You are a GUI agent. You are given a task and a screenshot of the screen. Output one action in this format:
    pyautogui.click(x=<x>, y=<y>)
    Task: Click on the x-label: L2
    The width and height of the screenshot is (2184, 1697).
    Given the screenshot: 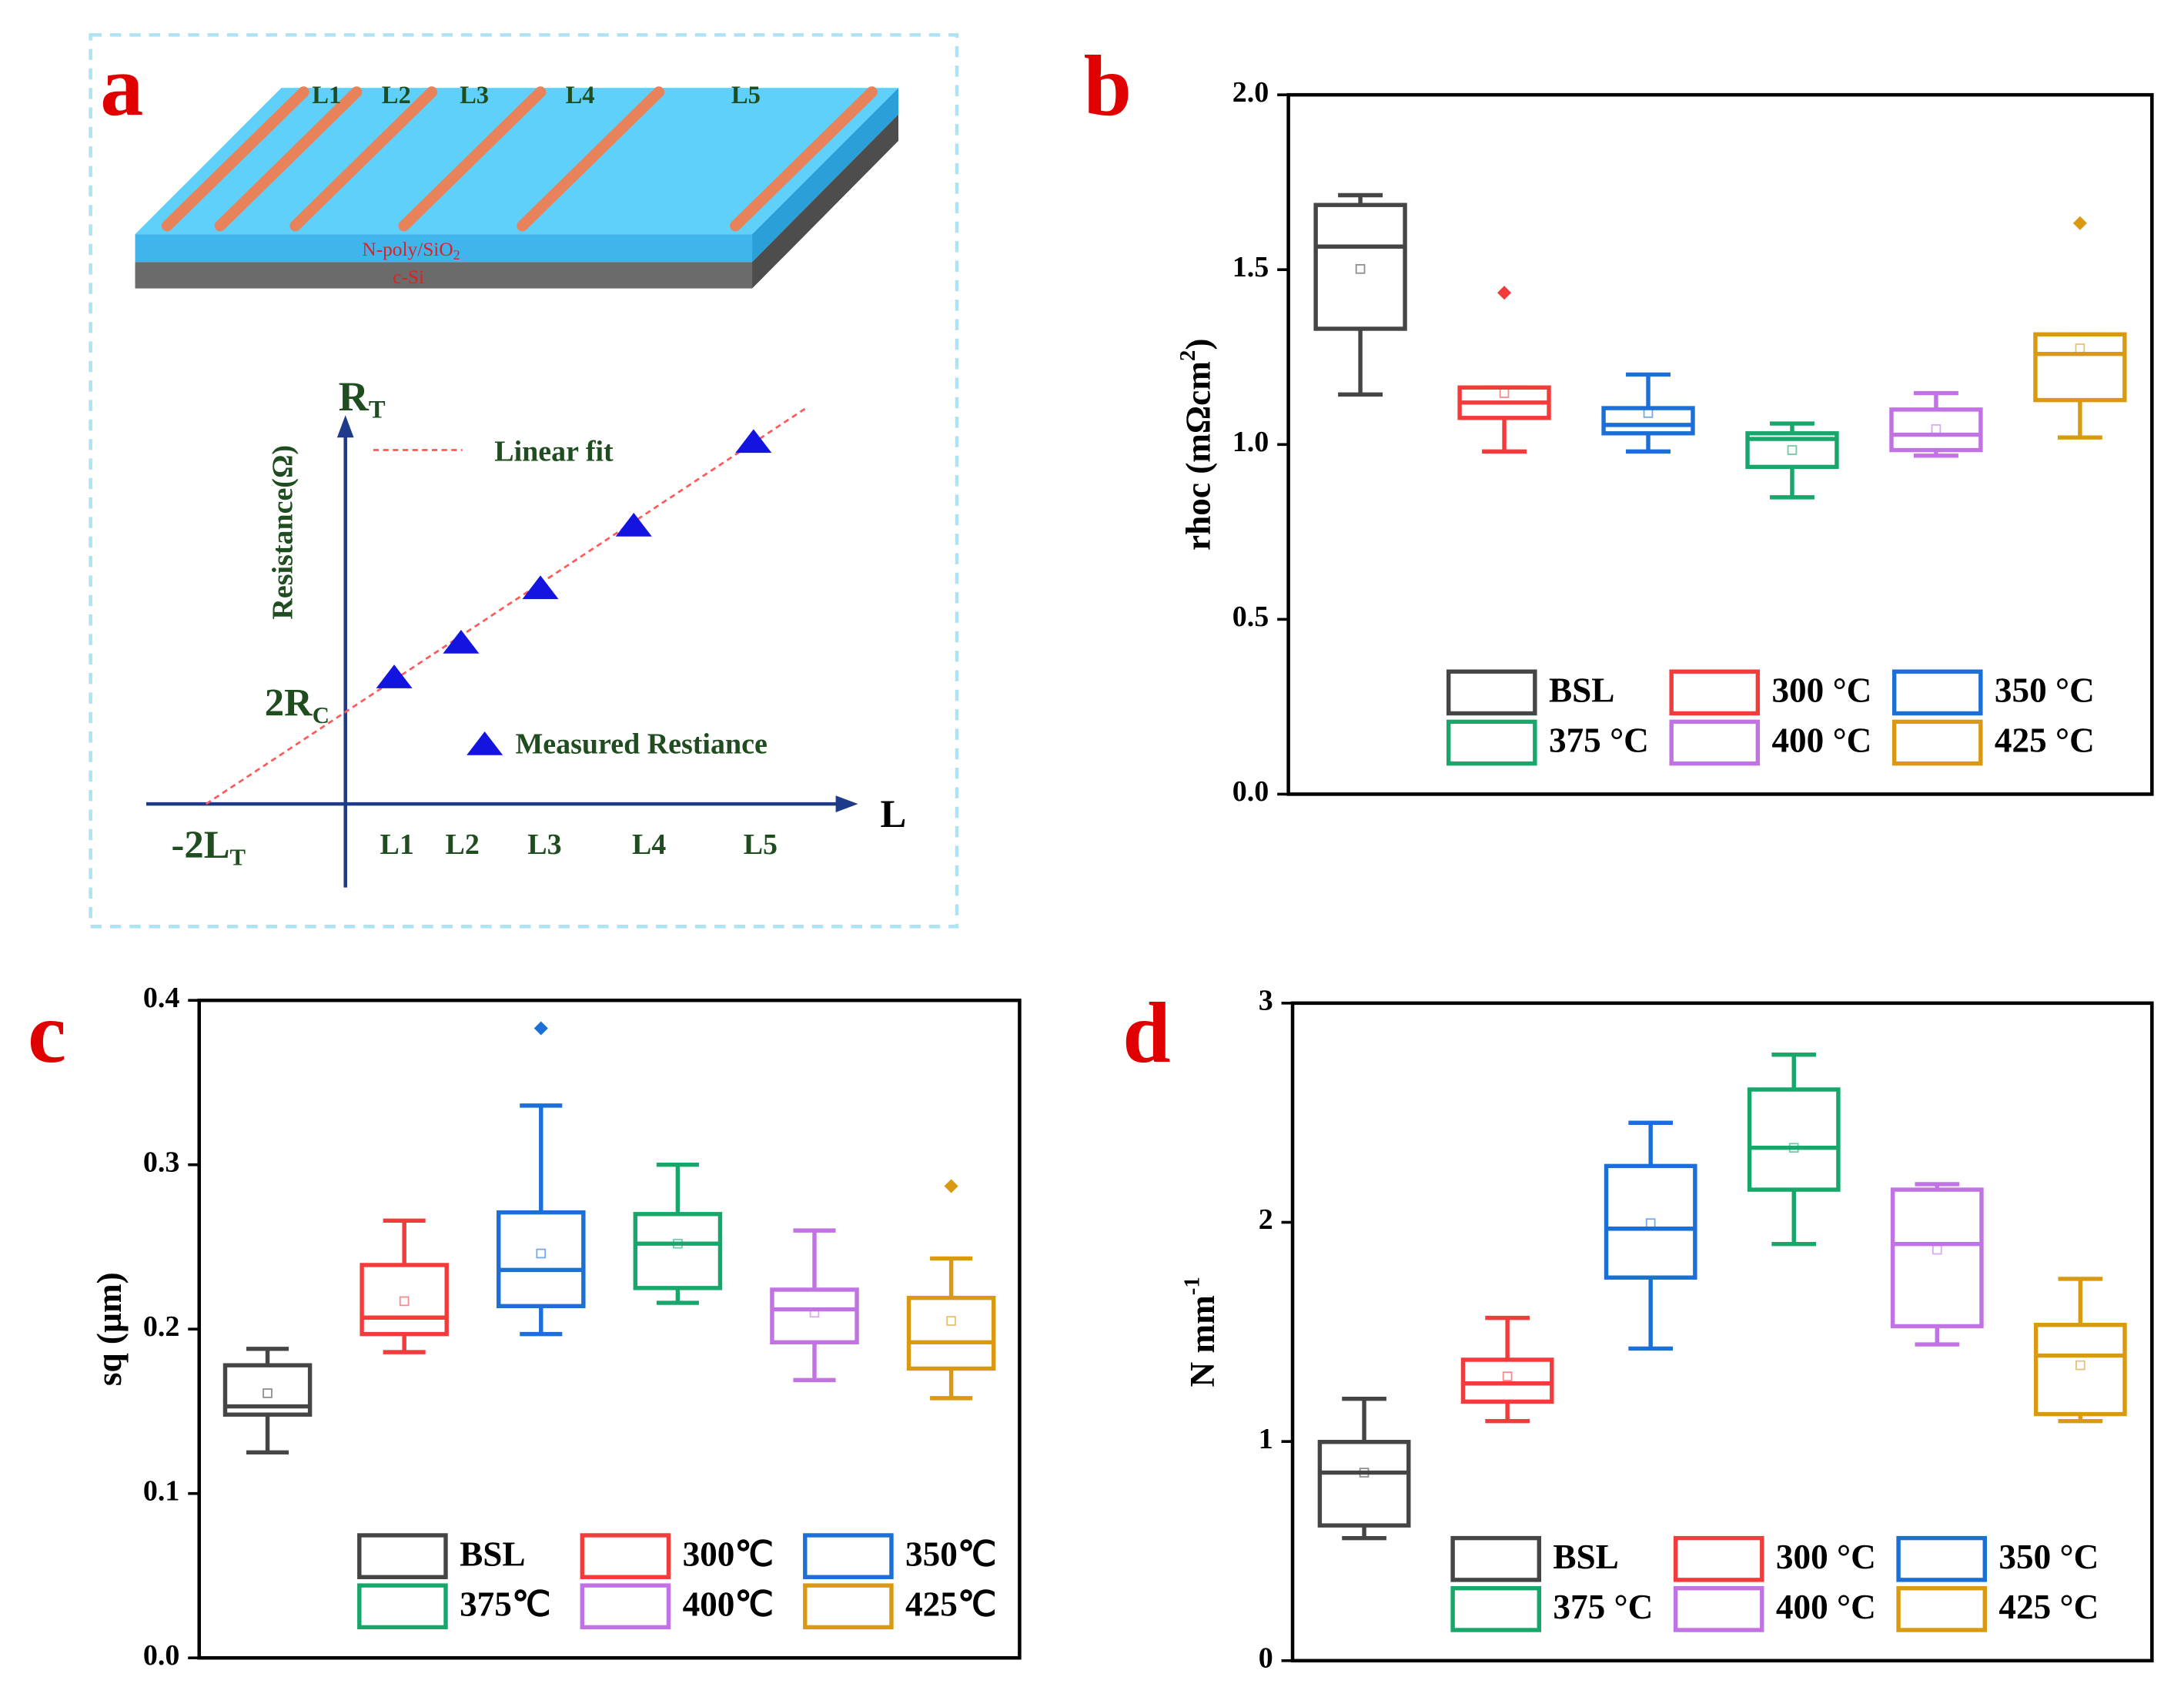 What is the action you would take?
    pyautogui.click(x=463, y=844)
    